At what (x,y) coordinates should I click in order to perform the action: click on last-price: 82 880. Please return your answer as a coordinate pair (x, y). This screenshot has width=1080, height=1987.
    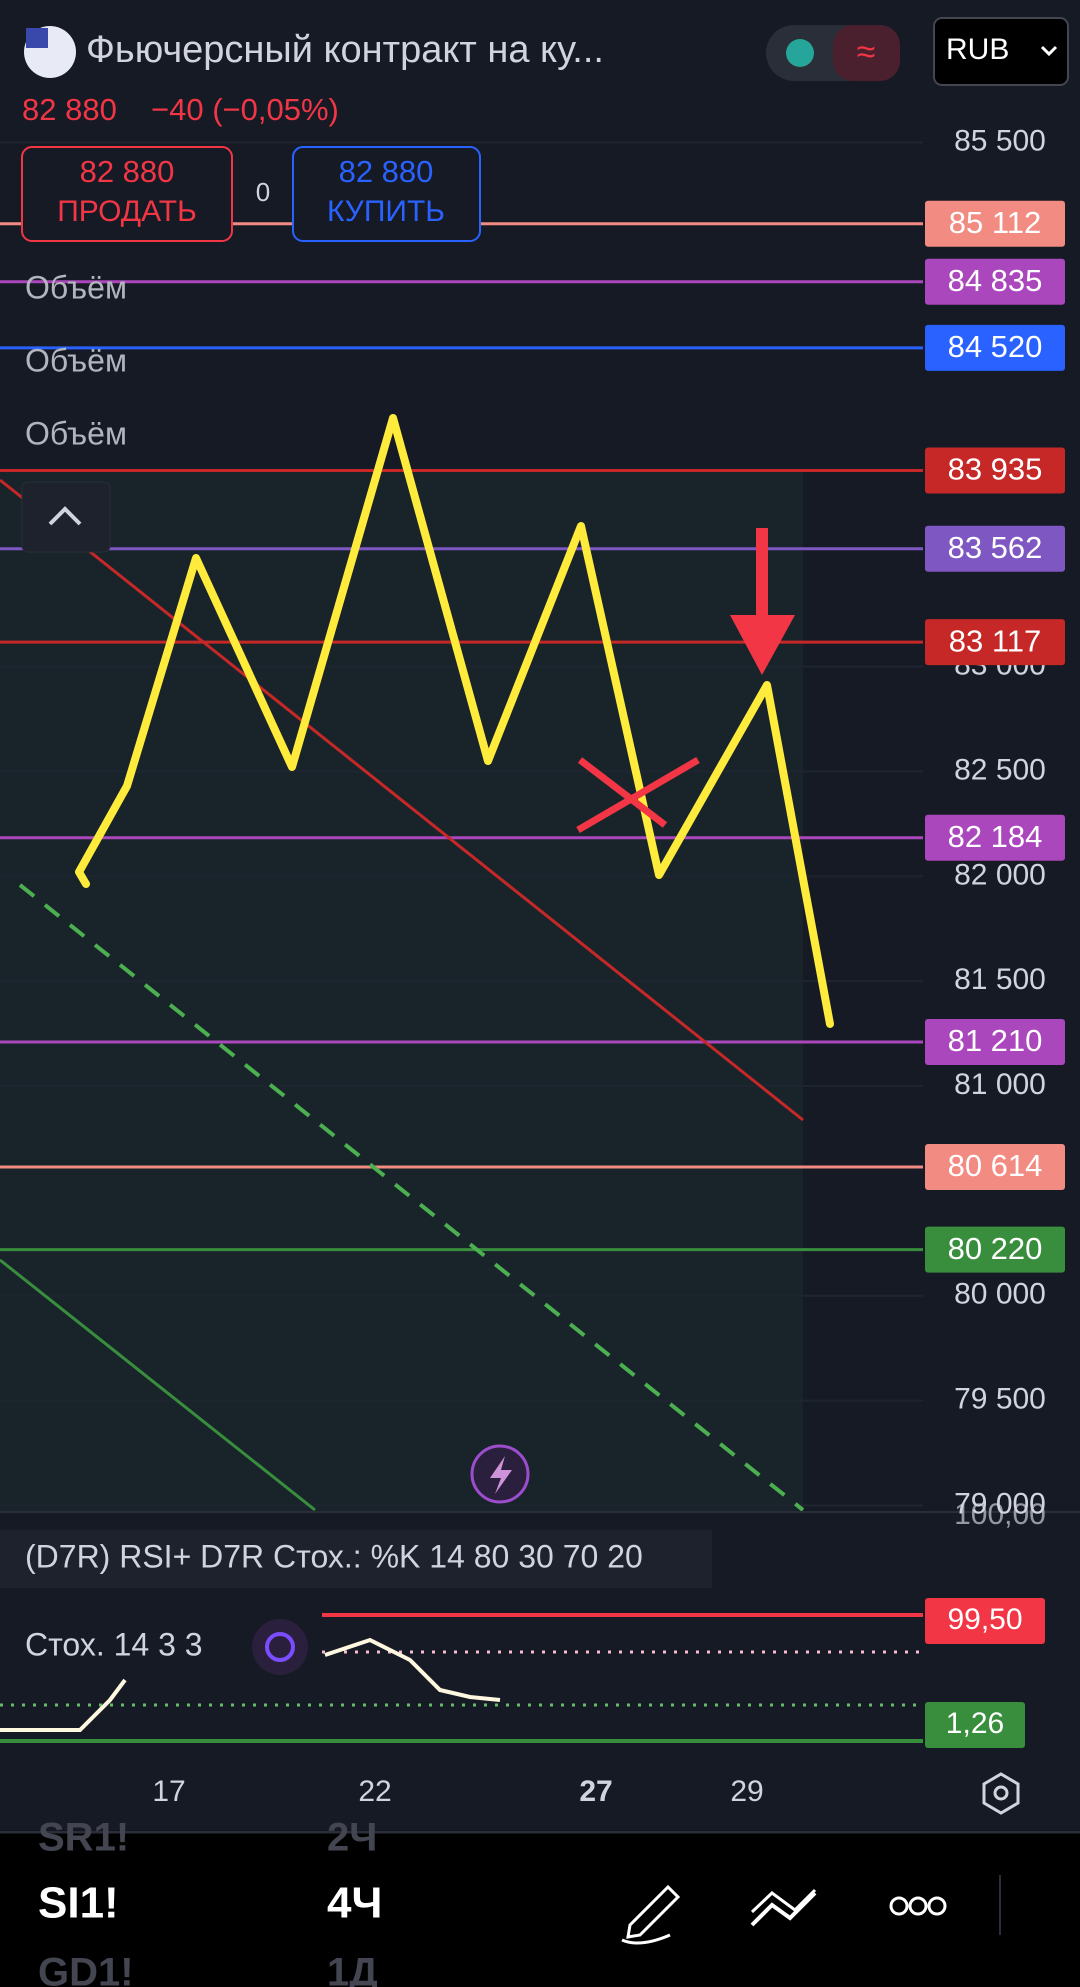
    Looking at the image, I should click on (69, 109).